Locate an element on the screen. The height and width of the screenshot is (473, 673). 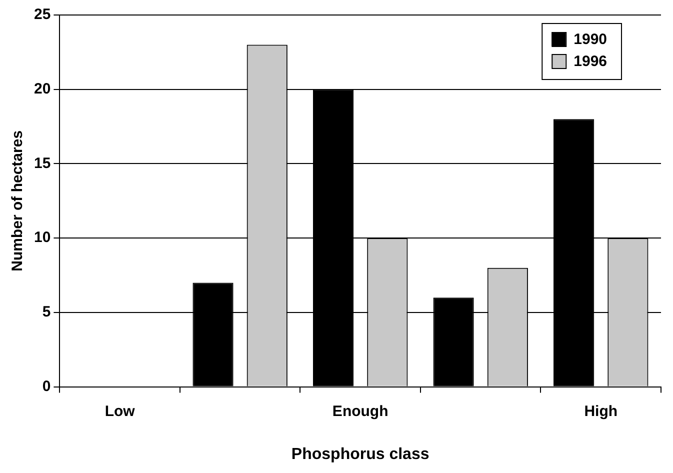
legend-label: 1990 is located at coordinates (591, 39).